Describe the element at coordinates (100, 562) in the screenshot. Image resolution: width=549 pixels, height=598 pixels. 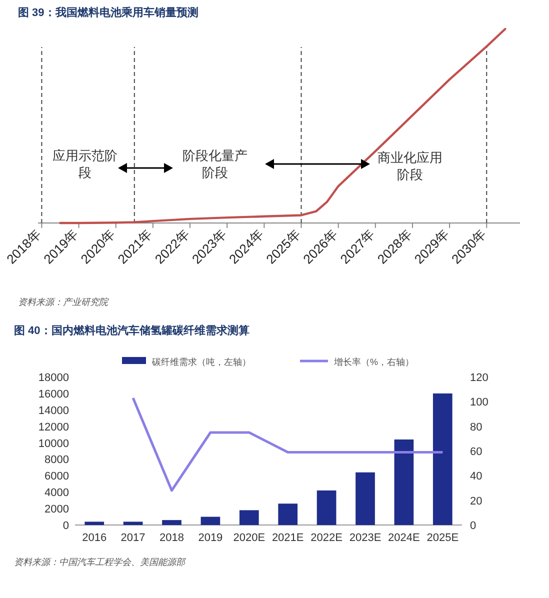
I see `text: 资料来源：中国汽车工程学会、美国能源部` at that location.